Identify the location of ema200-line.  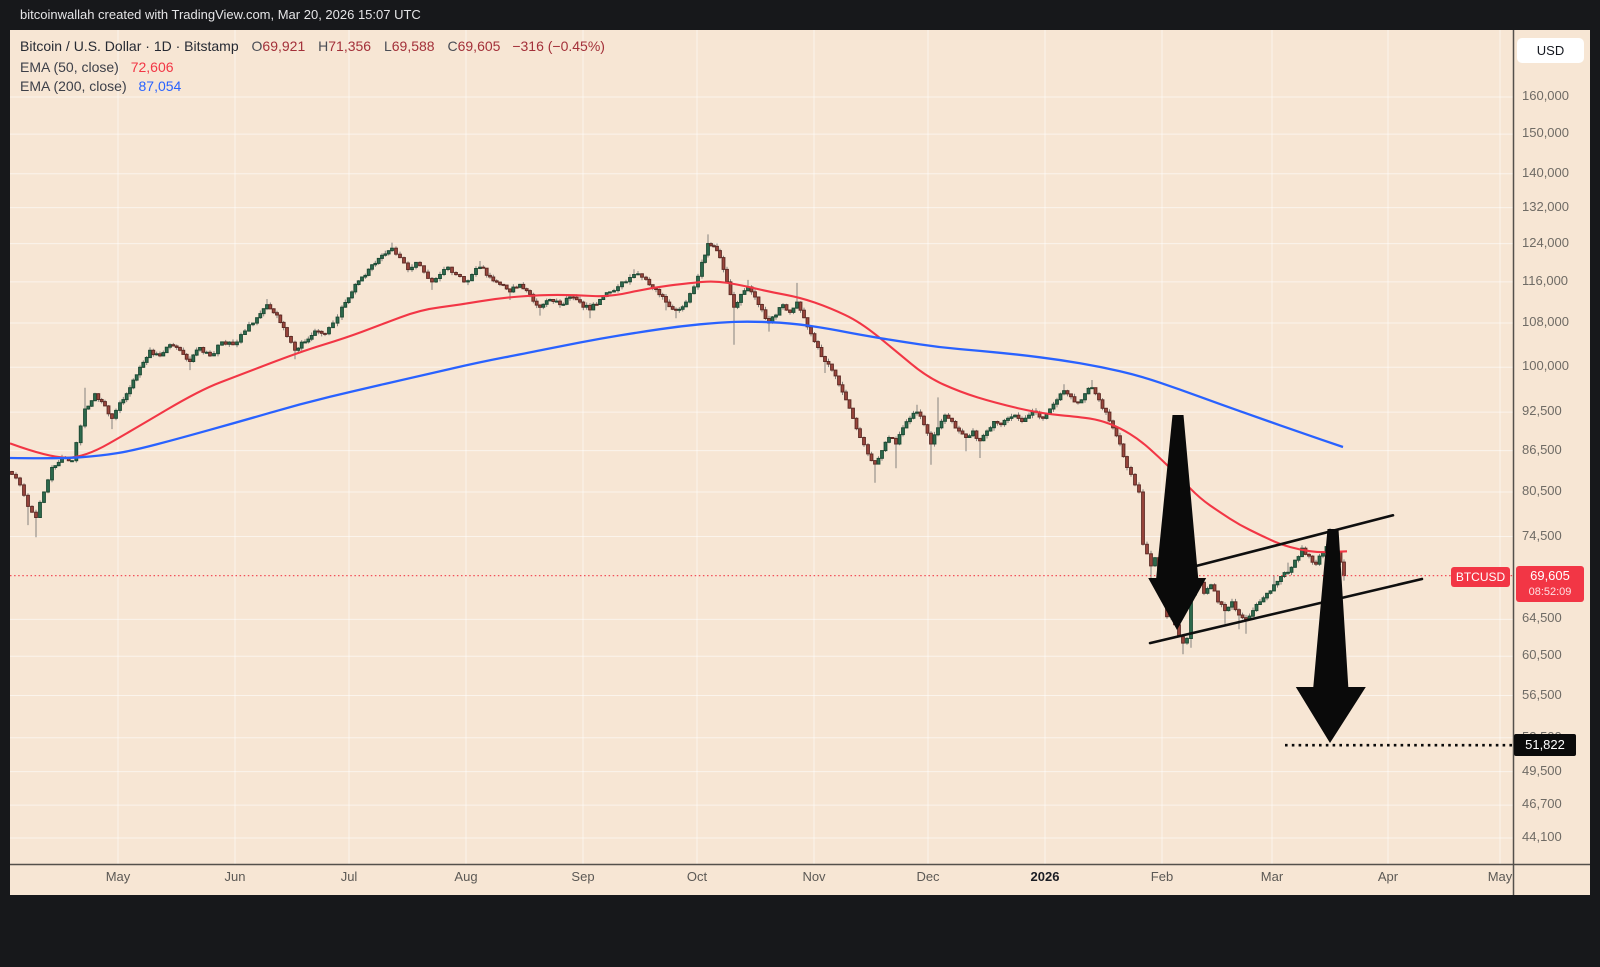
(677, 390).